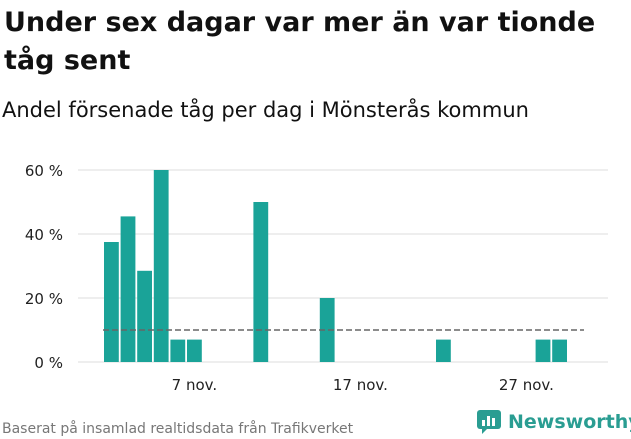 The width and height of the screenshot is (631, 439). Describe the element at coordinates (194, 385) in the screenshot. I see `x-tick-label: 7 nov.` at that location.